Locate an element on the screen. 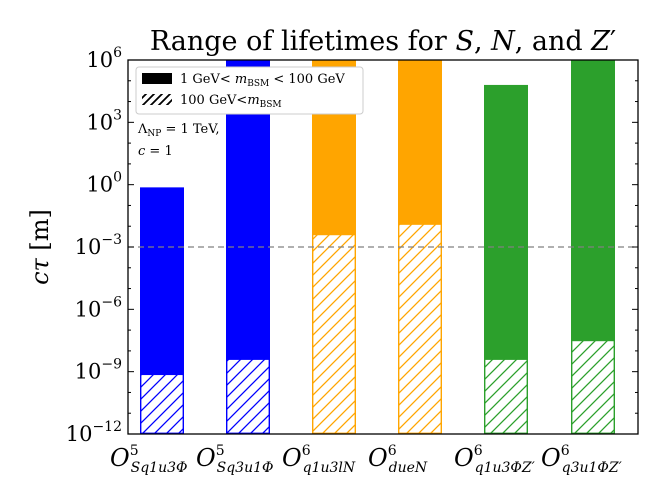  y-tick-label: 10⁻⁶ is located at coordinates (98, 307).